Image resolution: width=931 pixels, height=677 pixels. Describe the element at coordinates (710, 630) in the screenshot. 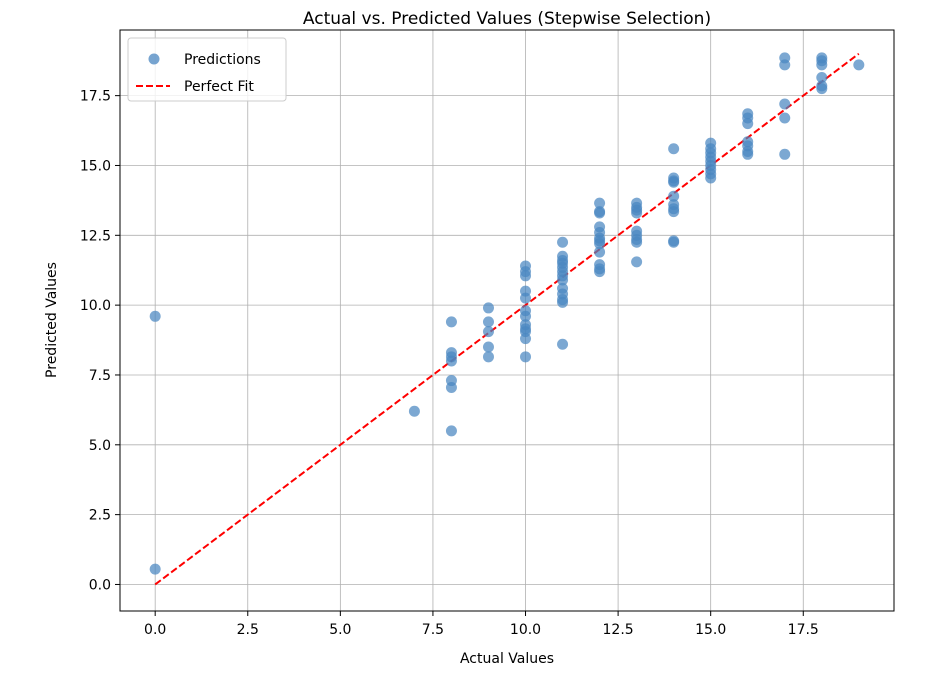

I see `x-tick-label: 15.0` at that location.